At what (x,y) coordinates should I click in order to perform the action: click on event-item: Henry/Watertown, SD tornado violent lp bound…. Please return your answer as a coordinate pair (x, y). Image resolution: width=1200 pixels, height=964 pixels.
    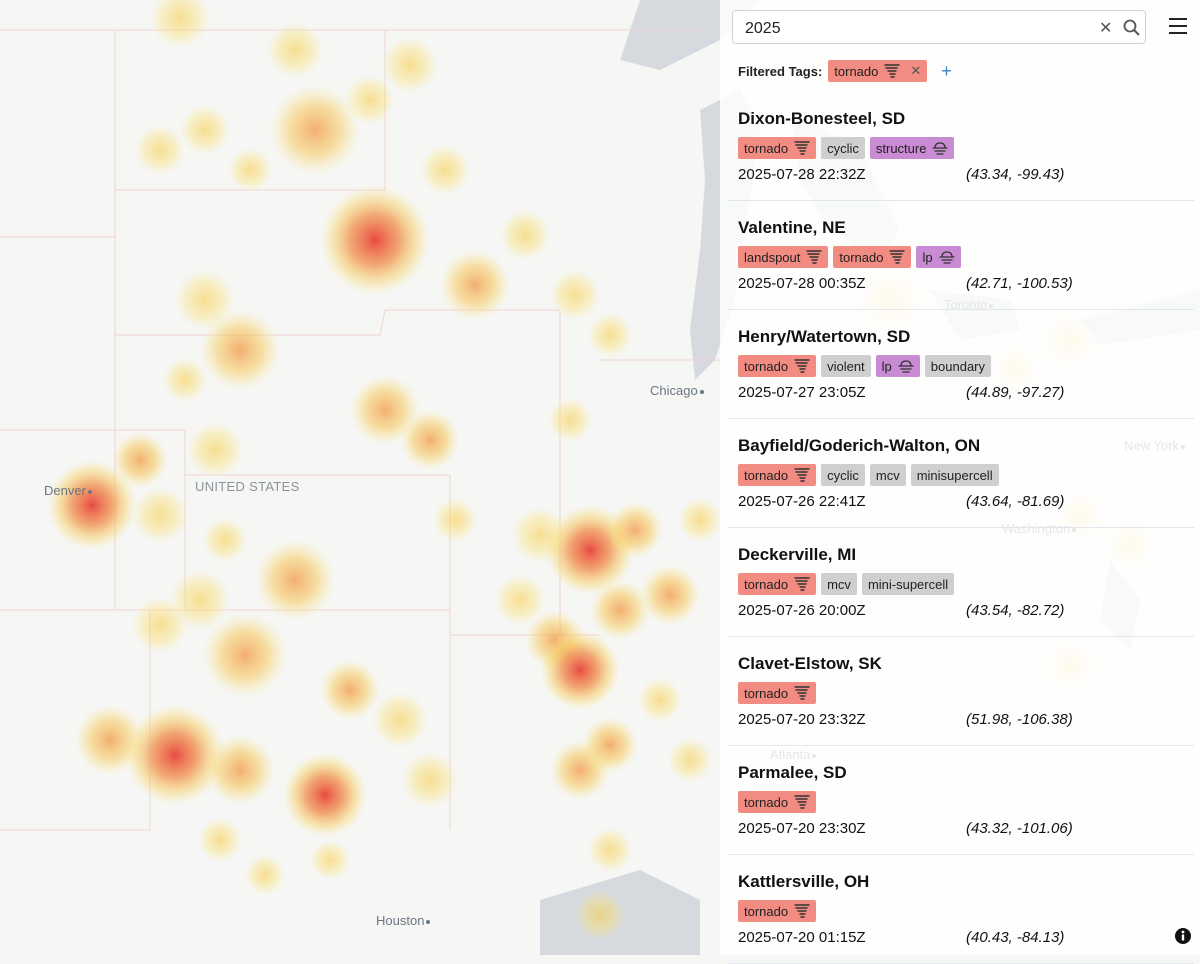
    Looking at the image, I should click on (961, 364).